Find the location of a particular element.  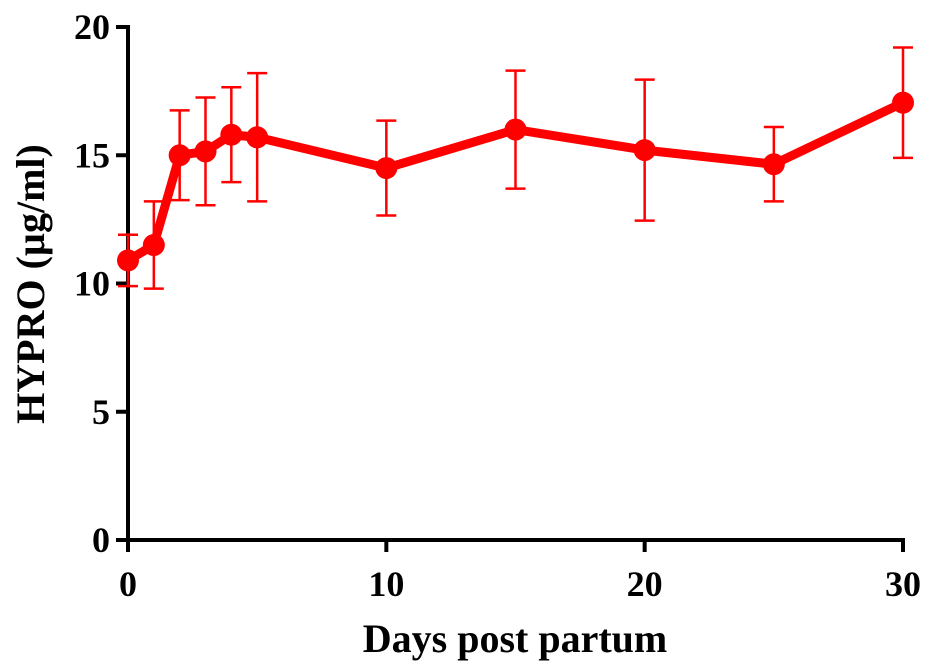

y-tick-label: 5 is located at coordinates (101, 412).